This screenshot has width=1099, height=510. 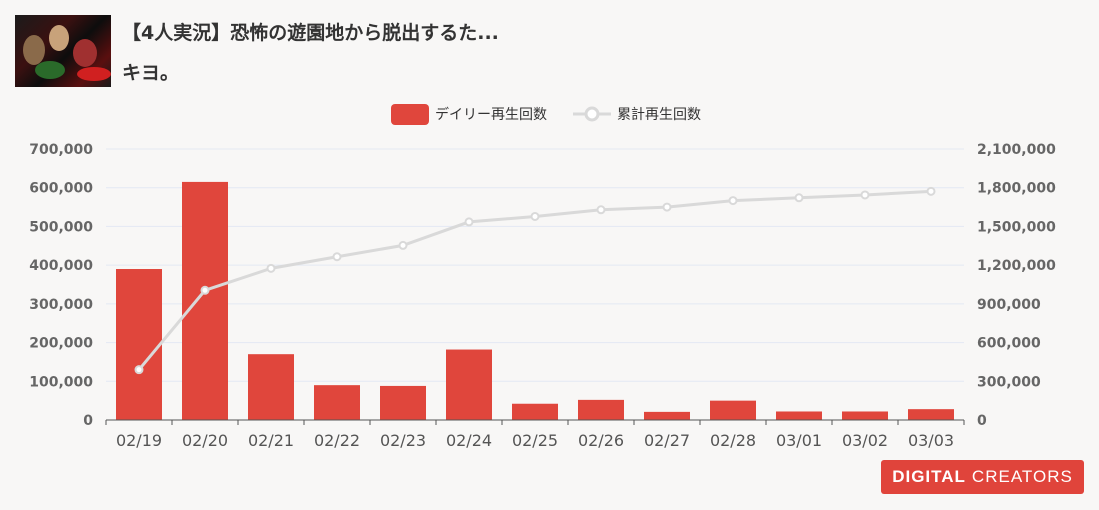 I want to click on y-right-tick-label: 300,000, so click(x=1009, y=382).